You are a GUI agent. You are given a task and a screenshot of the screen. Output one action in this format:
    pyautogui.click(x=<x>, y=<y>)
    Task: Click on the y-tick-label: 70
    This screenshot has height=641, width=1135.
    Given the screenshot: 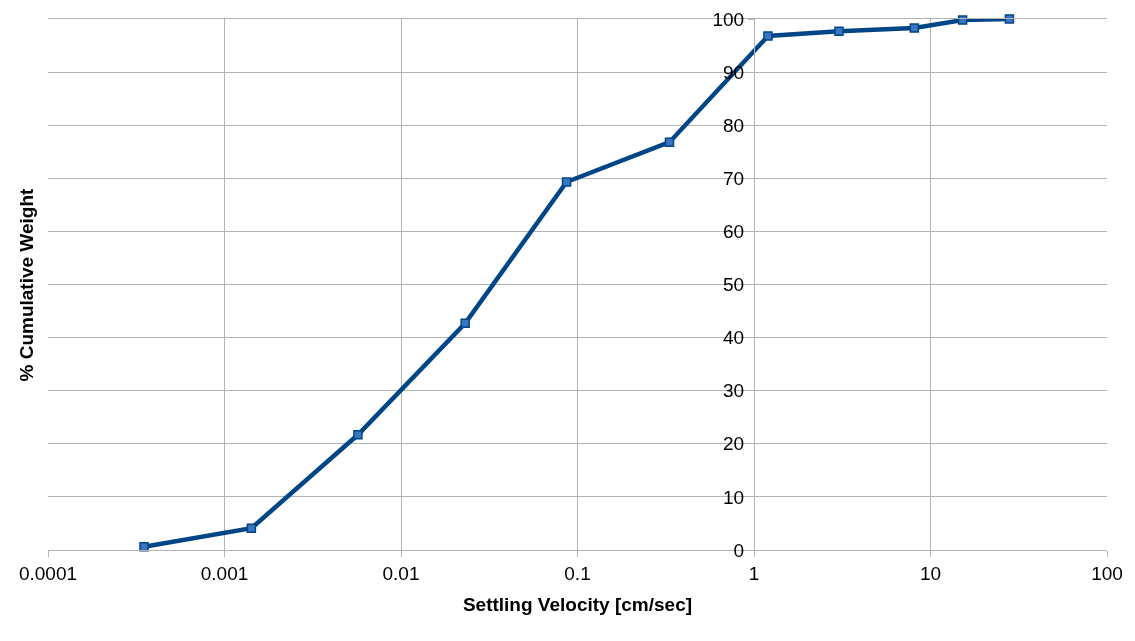 What is the action you would take?
    pyautogui.click(x=734, y=178)
    